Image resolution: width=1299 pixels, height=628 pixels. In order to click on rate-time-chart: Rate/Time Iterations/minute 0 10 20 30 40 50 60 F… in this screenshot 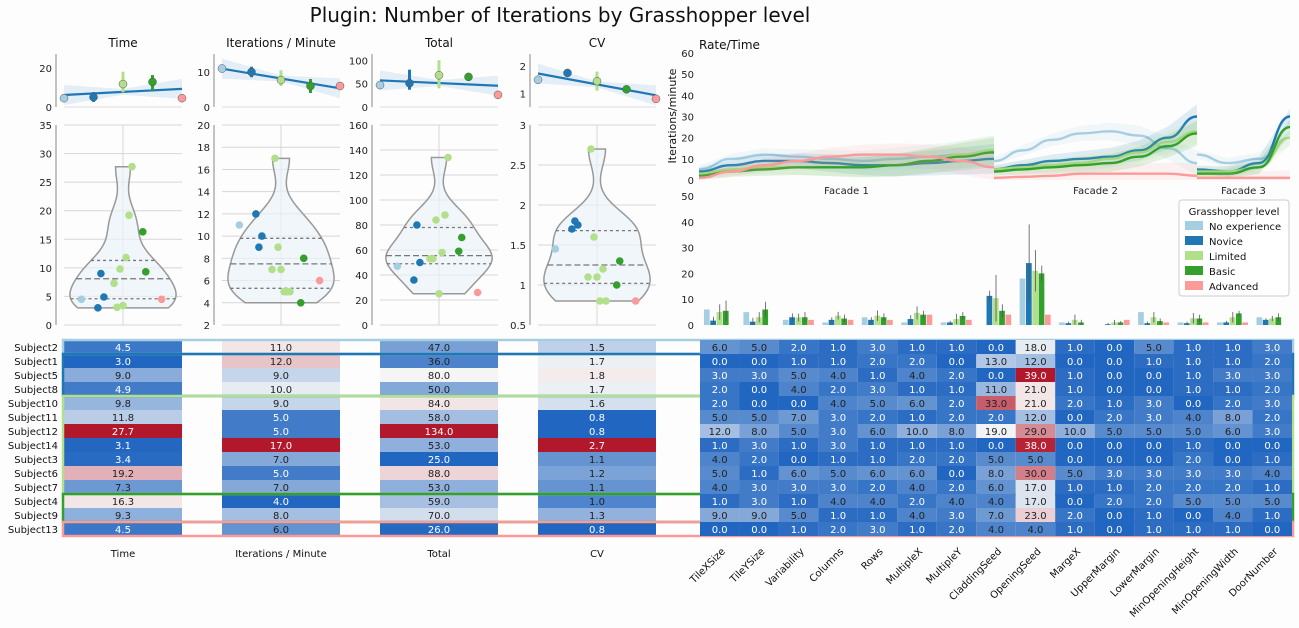, I will do `click(978, 117)`.